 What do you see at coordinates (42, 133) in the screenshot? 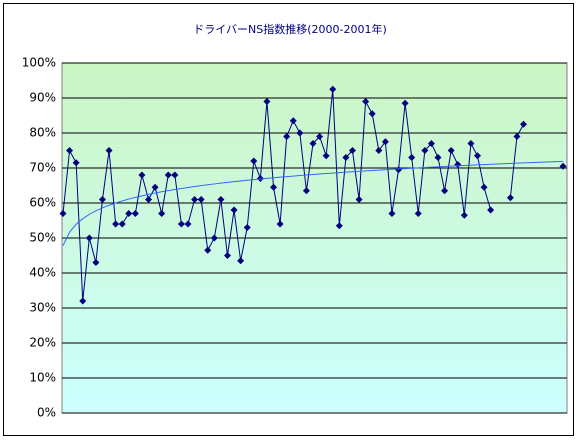
I see `y-tick-label: 80%` at bounding box center [42, 133].